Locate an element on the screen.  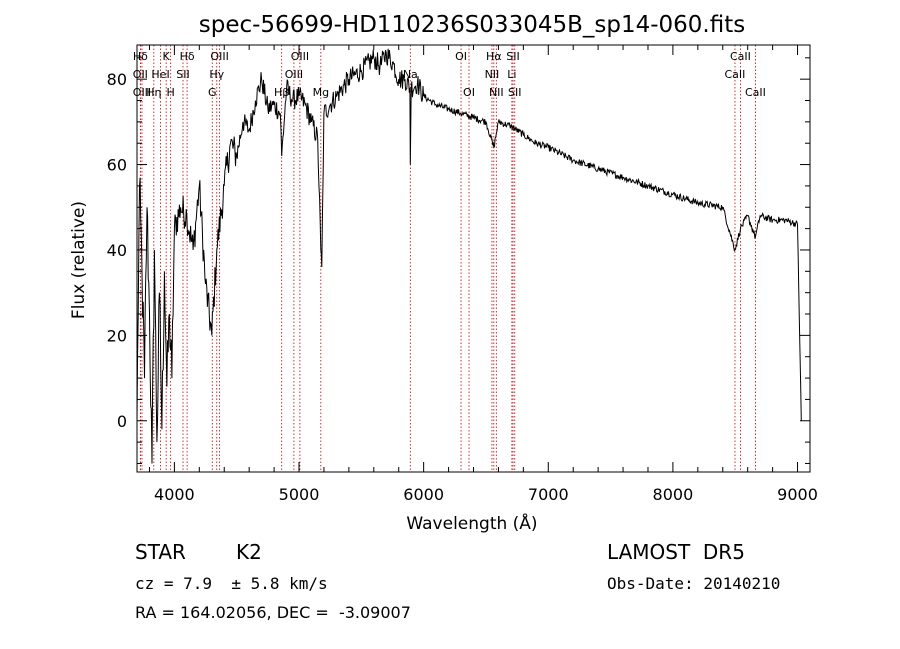
y-axis-label: Flux (relative) is located at coordinates (79, 260).